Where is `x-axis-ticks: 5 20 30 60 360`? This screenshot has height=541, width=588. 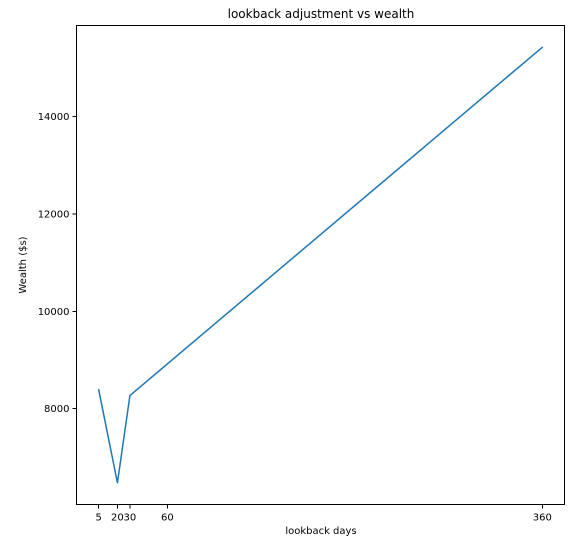 x-axis-ticks: 5 20 30 60 360 is located at coordinates (323, 514).